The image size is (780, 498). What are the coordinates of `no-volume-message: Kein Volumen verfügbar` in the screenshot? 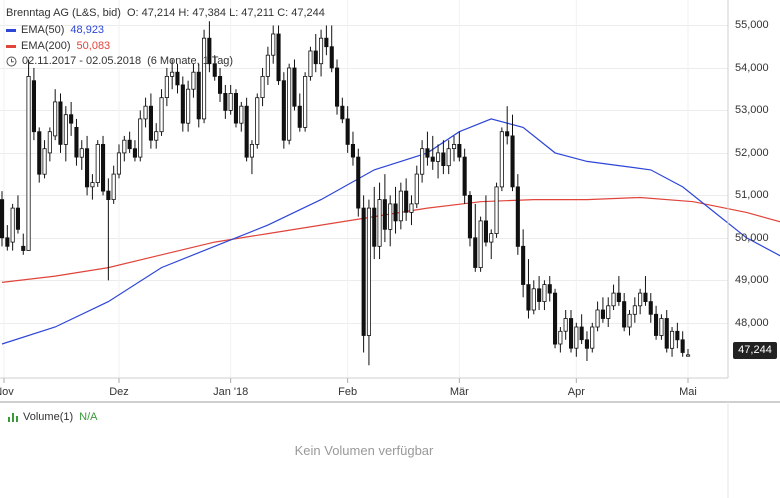 It's located at (364, 450).